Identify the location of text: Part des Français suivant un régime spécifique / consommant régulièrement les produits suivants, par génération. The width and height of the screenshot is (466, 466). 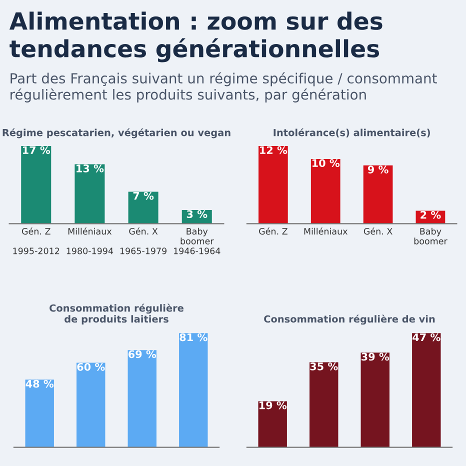
(223, 87).